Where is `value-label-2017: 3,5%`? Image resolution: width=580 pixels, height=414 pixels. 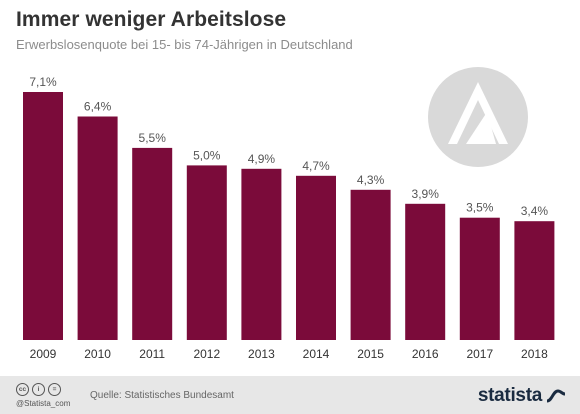
value-label-2017: 3,5% is located at coordinates (480, 208).